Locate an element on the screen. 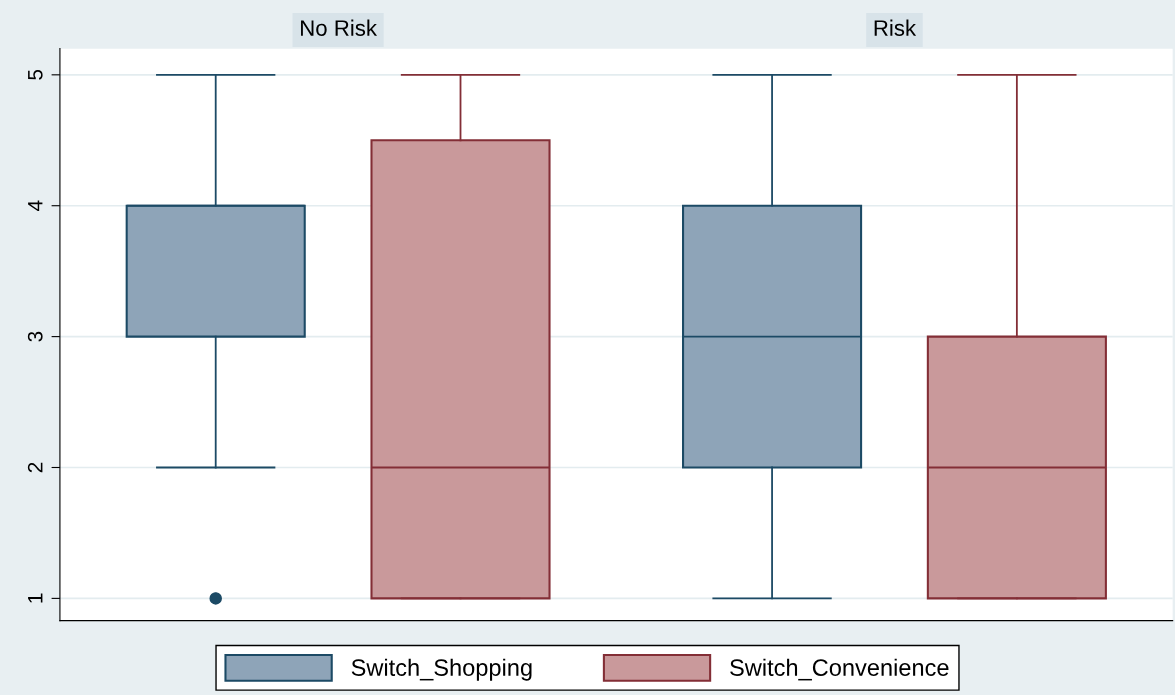 The image size is (1175, 695). y-tick-label: 1 is located at coordinates (35, 598).